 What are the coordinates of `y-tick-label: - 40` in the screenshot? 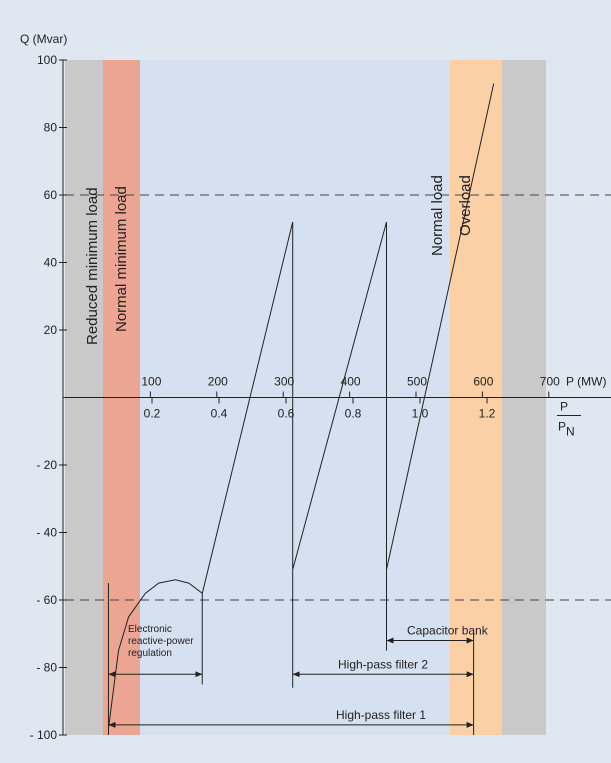 It's located at (46, 533).